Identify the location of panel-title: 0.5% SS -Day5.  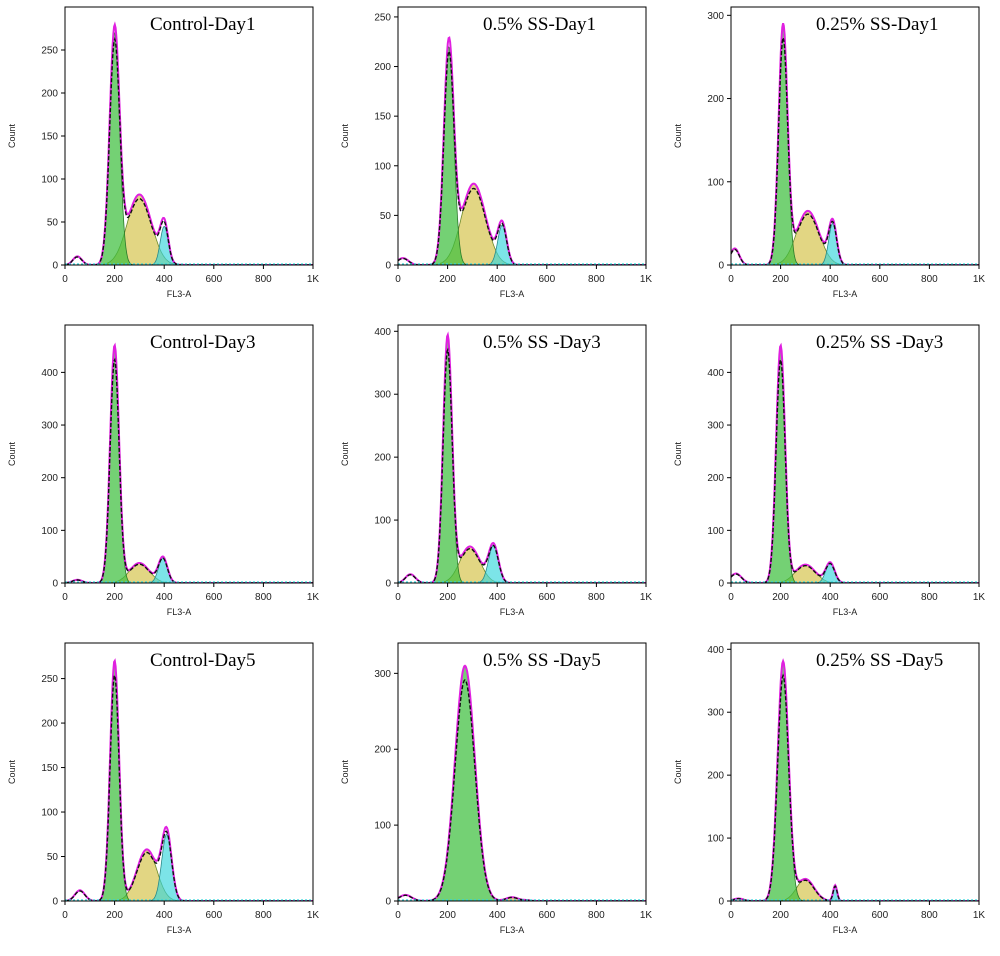
(542, 660).